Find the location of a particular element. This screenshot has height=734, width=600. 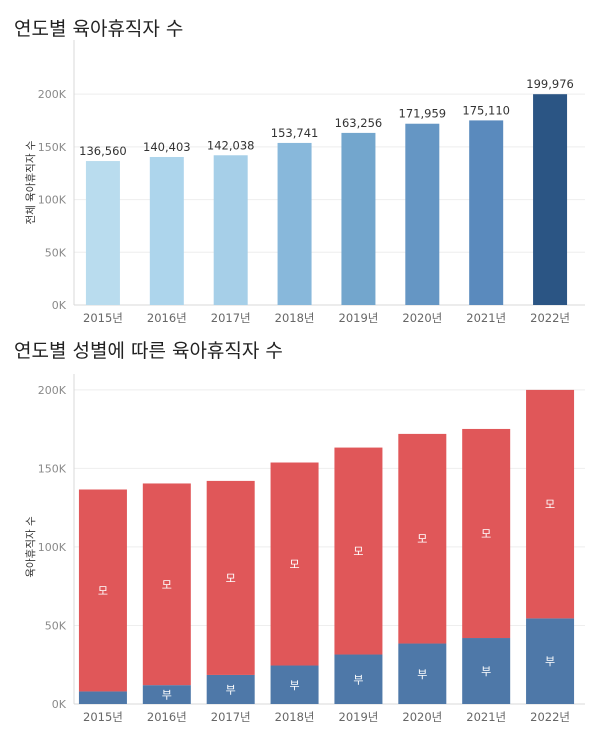

data-label: 199,976 is located at coordinates (550, 84).